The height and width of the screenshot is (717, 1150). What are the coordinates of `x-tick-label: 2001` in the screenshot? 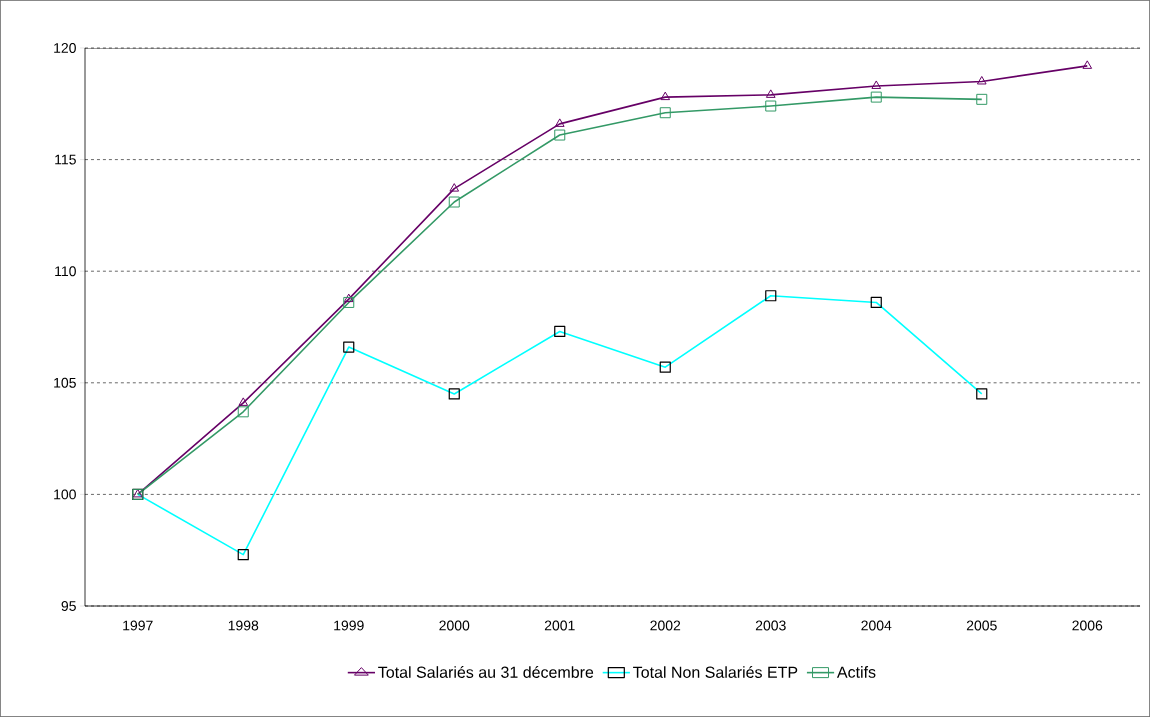 It's located at (559, 625).